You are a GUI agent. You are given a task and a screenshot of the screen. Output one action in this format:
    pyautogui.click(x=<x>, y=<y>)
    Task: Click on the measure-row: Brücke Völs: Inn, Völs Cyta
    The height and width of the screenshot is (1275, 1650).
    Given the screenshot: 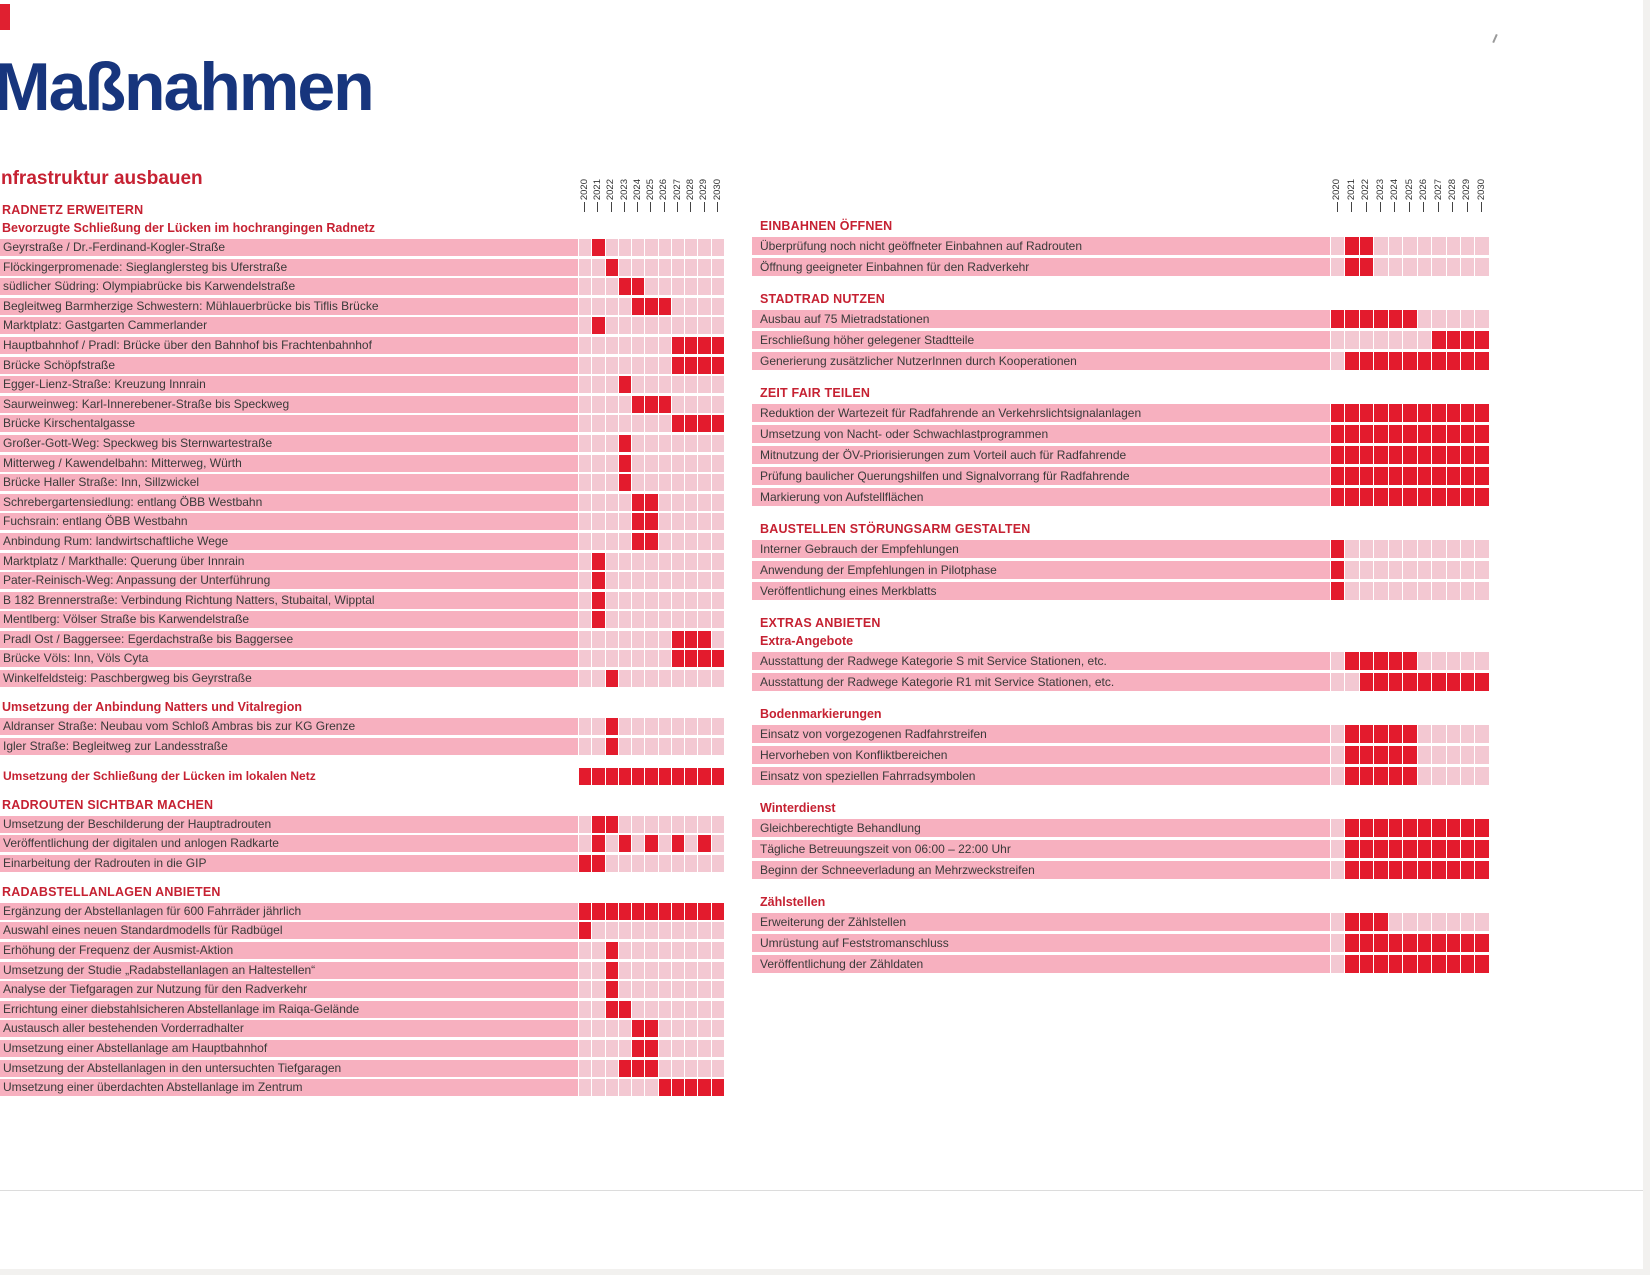 What is the action you would take?
    pyautogui.click(x=365, y=659)
    